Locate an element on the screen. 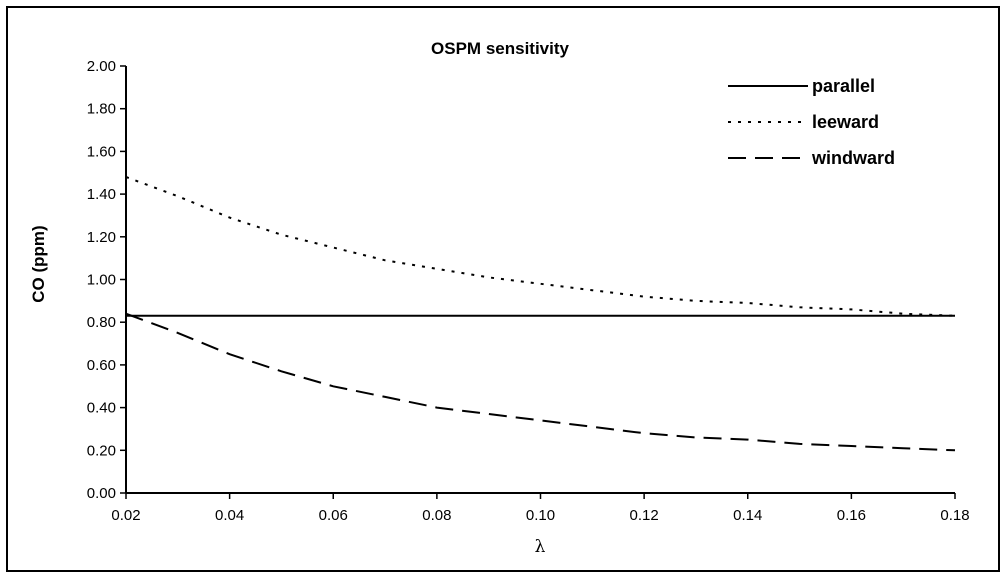 Image resolution: width=1008 pixels, height=581 pixels. y-tick-label: 1.00 is located at coordinates (101, 280).